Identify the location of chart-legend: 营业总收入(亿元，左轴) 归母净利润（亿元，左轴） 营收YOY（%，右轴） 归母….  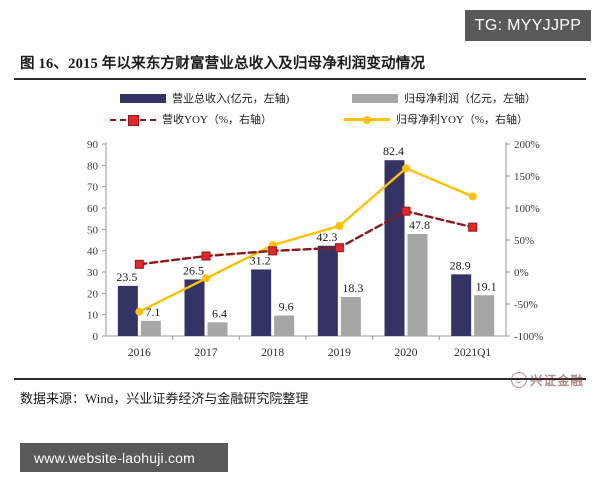
(300, 111).